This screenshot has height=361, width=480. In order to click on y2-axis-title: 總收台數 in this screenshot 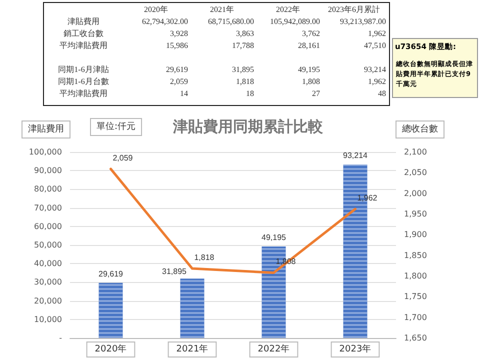, I will do `click(419, 129)`.